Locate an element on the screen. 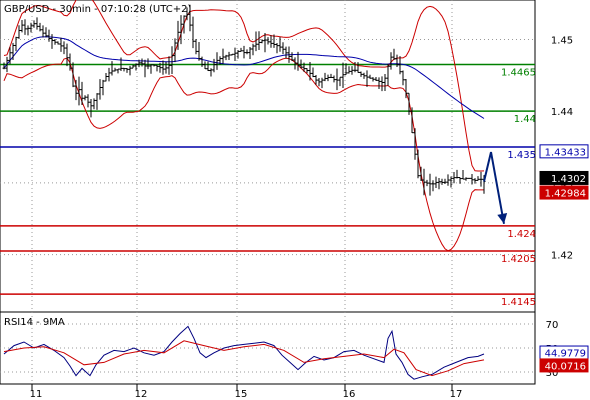 This screenshot has width=590, height=400. rsi-tag: 44.9779 is located at coordinates (565, 354).